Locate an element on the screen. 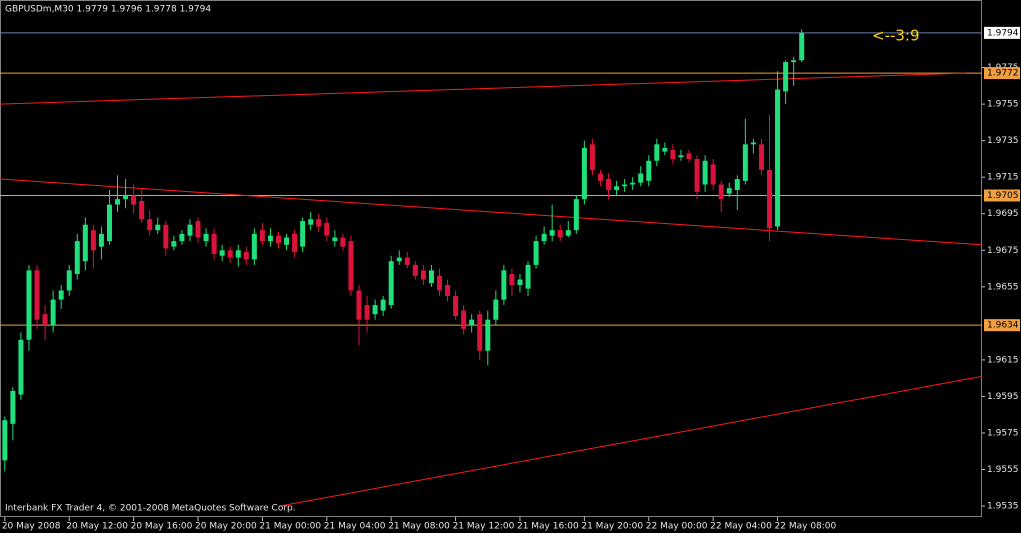 This screenshot has width=1021, height=533. y-tick-label: 1.9695 is located at coordinates (1003, 214).